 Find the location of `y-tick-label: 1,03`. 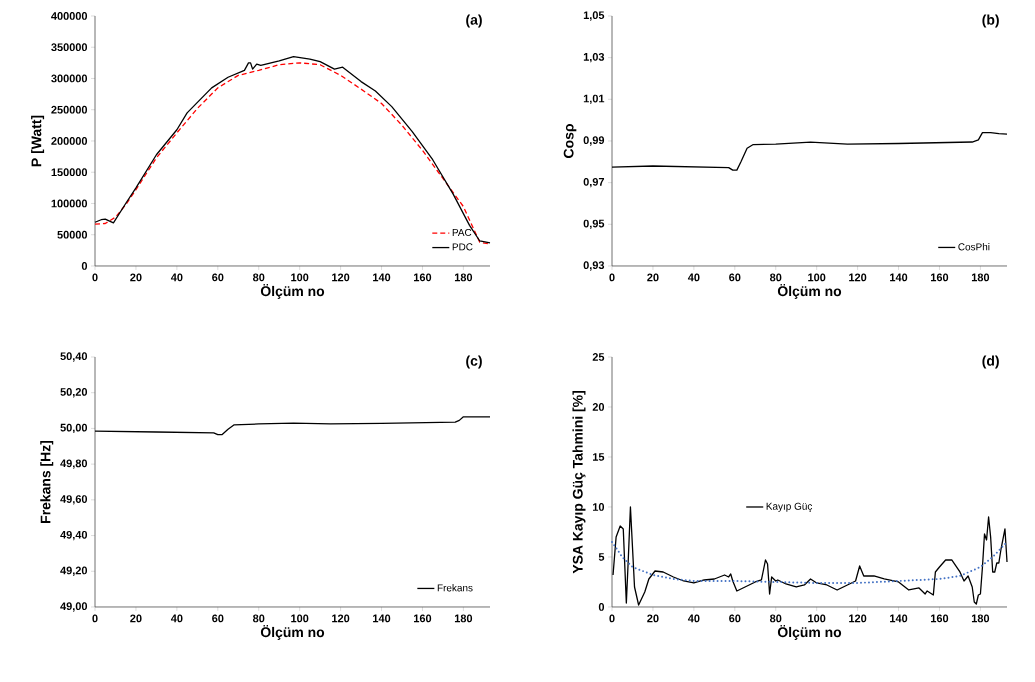

y-tick-label: 1,03 is located at coordinates (594, 57).